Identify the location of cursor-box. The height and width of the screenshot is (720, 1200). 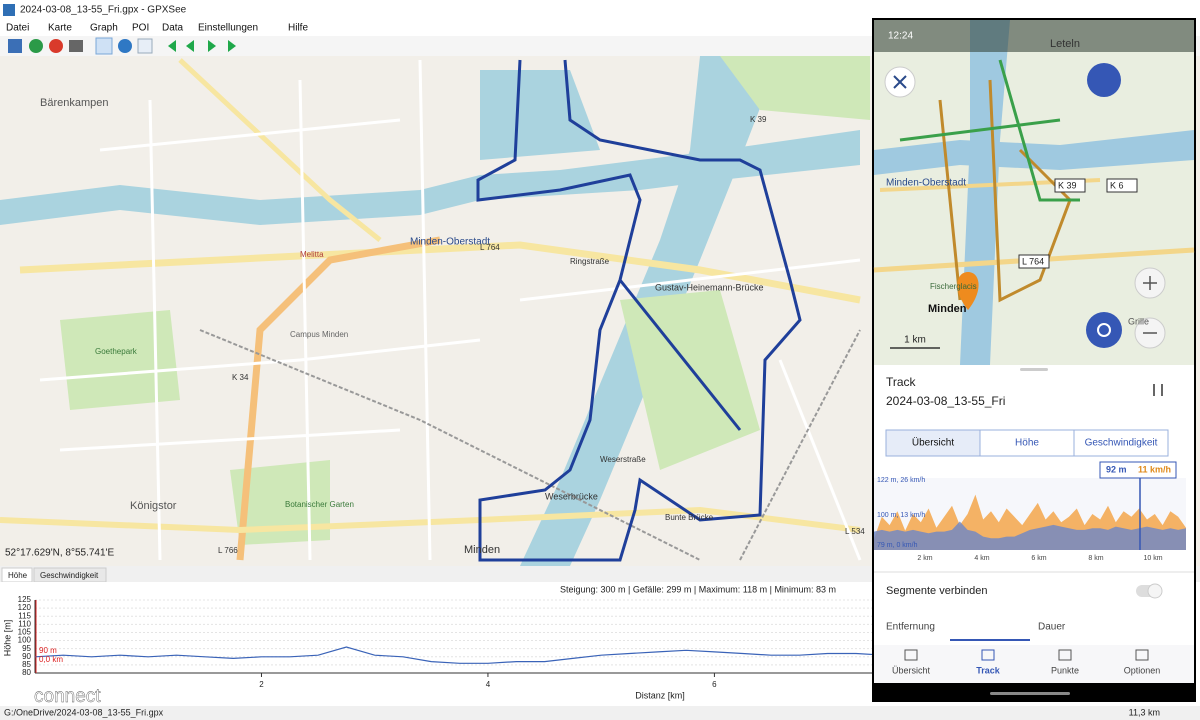
(1138, 470).